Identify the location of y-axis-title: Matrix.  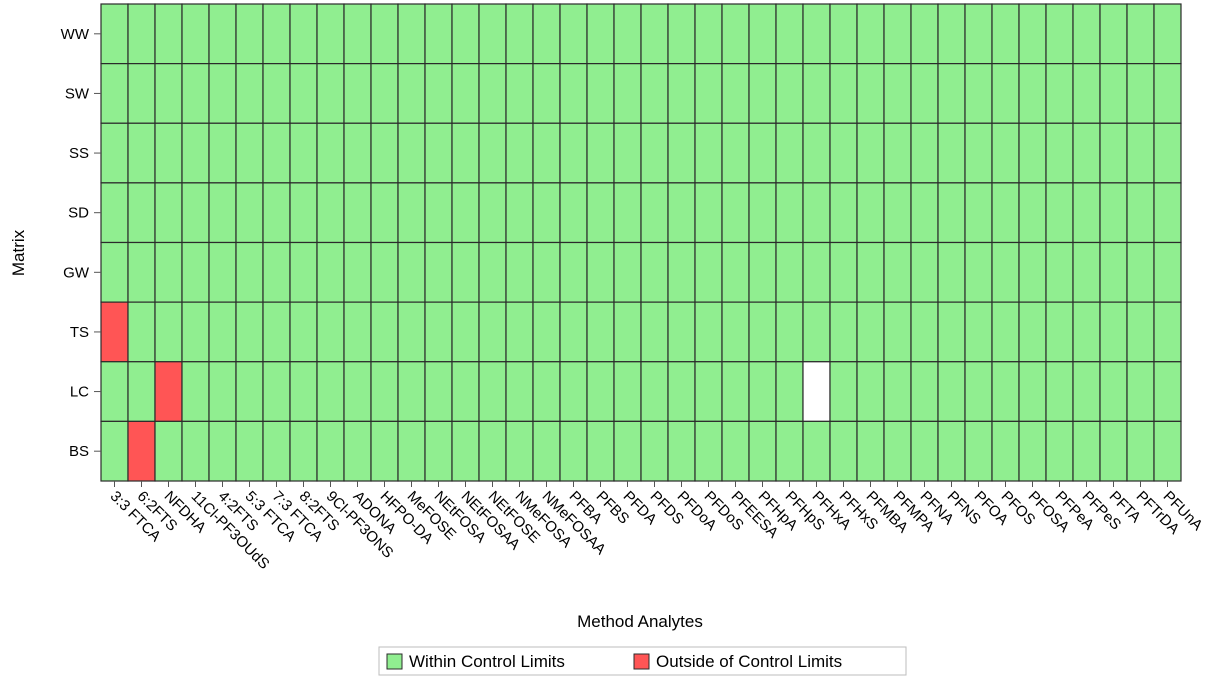
(18, 252).